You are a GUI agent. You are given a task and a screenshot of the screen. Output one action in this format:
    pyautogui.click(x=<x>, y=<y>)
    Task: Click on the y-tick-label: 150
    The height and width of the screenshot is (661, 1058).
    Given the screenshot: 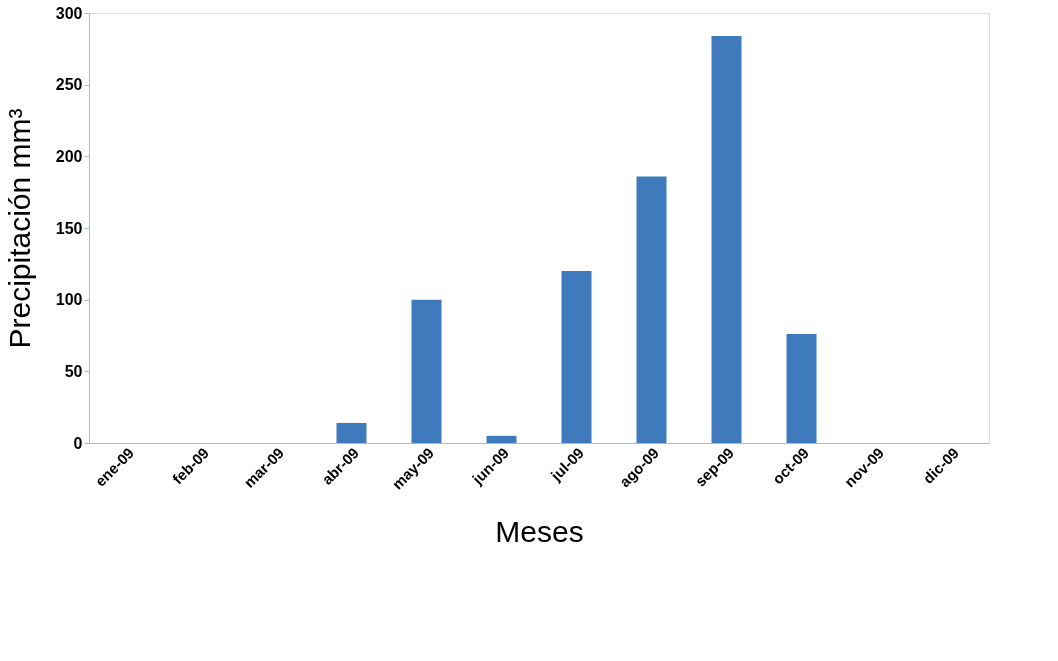 What is the action you would take?
    pyautogui.click(x=69, y=228)
    